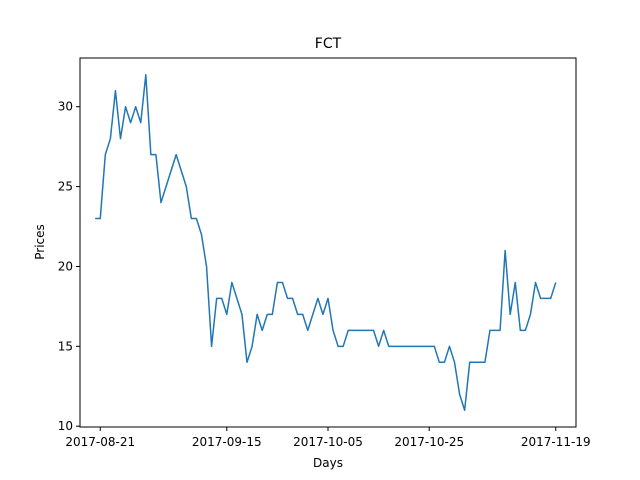 The image size is (640, 480). Describe the element at coordinates (40, 242) in the screenshot. I see `y-axis-label: Prices` at that location.